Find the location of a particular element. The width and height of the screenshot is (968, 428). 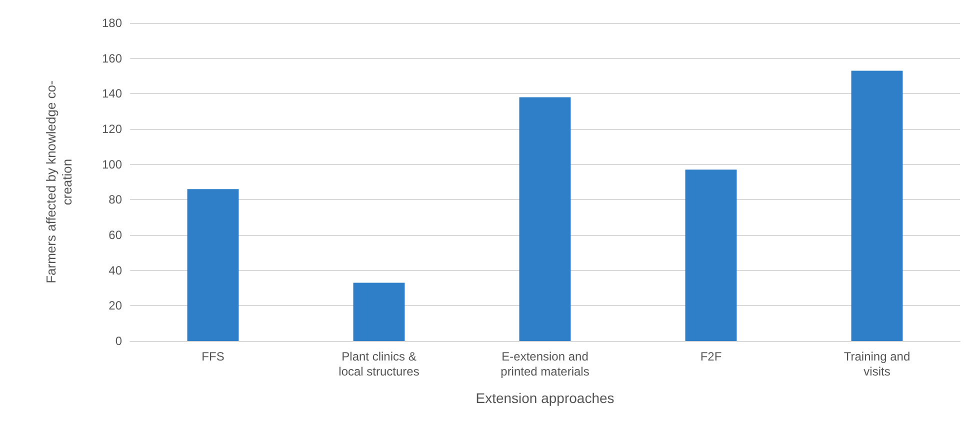

y-tick-label: 100 is located at coordinates (112, 164).